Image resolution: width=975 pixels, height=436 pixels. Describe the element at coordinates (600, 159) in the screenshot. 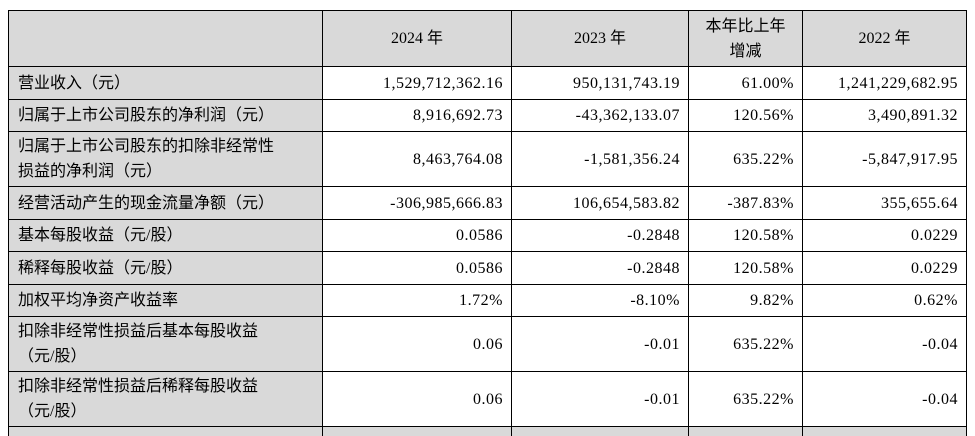

I see `table-cell: -1,581,356.24` at that location.